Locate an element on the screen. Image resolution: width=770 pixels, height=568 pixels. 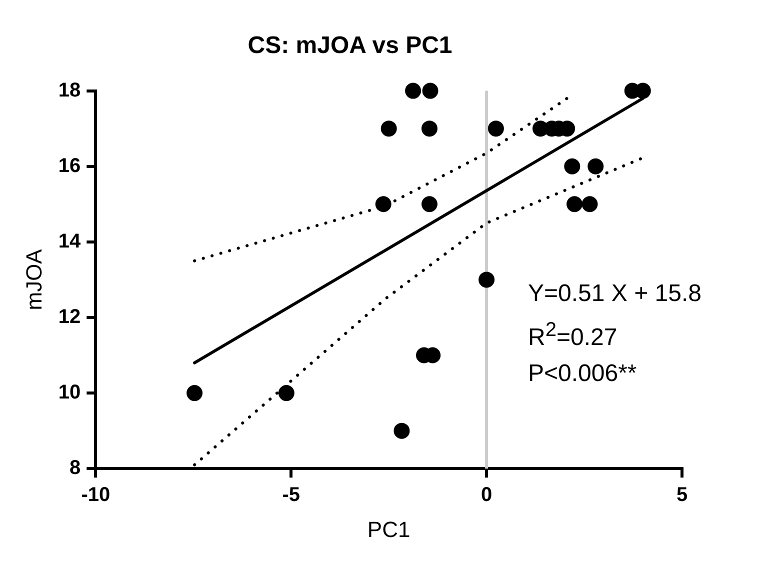
annotation: Y=0.51 X + 15.8 is located at coordinates (615, 294).